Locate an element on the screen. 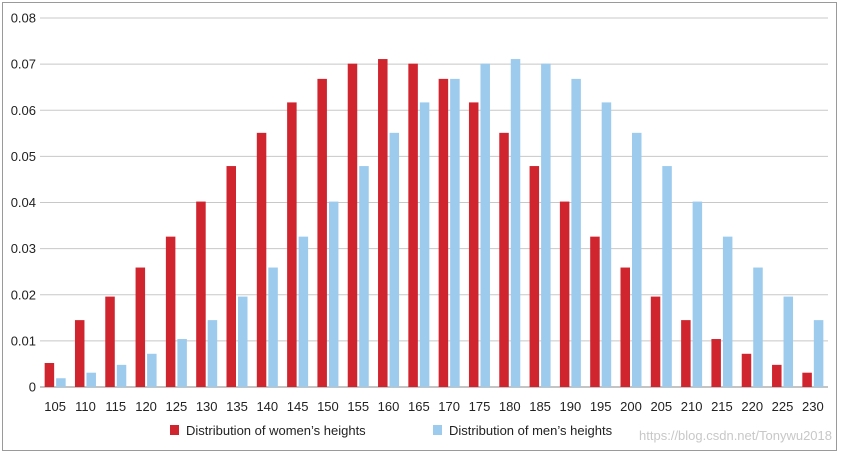 This screenshot has height=455, width=841. y-tick-label: 0.06 is located at coordinates (23, 110).